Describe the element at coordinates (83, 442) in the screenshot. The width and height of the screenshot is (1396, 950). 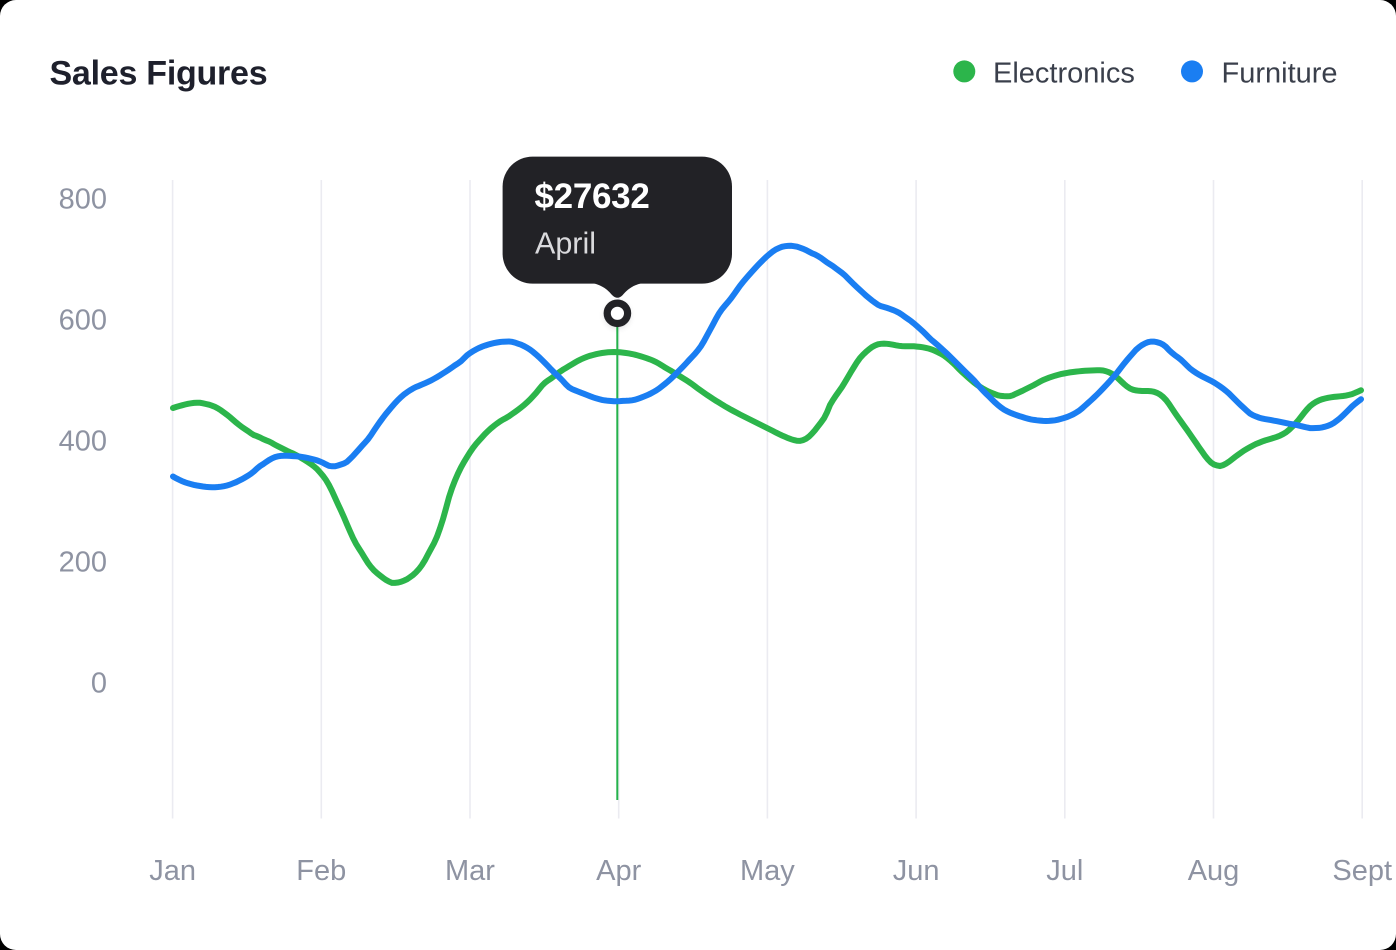
I see `svg-text: 400` at that location.